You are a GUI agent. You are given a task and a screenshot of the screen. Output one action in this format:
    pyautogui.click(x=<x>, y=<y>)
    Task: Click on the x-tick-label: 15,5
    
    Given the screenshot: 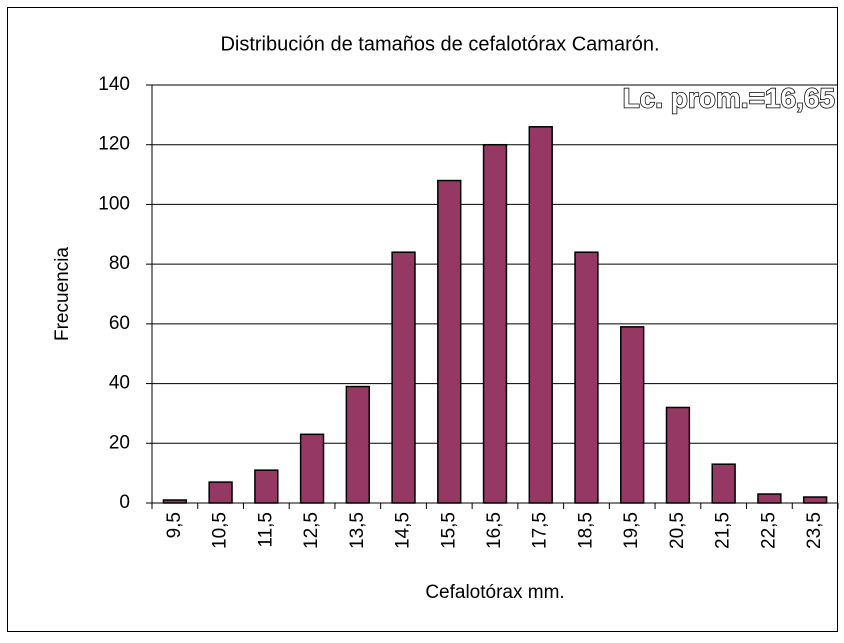 What is the action you would take?
    pyautogui.click(x=448, y=530)
    